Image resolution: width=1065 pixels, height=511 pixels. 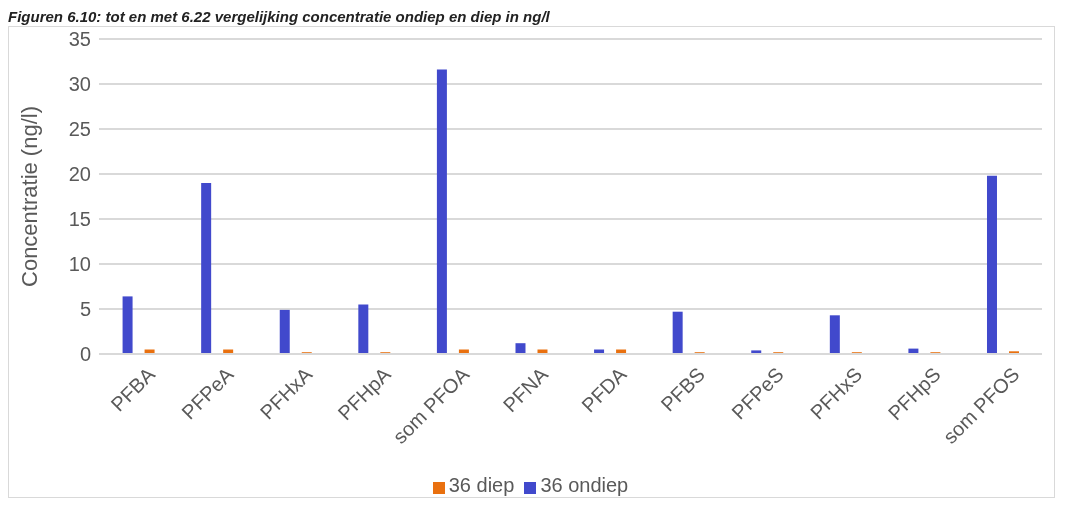 What do you see at coordinates (584, 485) in the screenshot?
I see `legend-label: 36 ondiep` at bounding box center [584, 485].